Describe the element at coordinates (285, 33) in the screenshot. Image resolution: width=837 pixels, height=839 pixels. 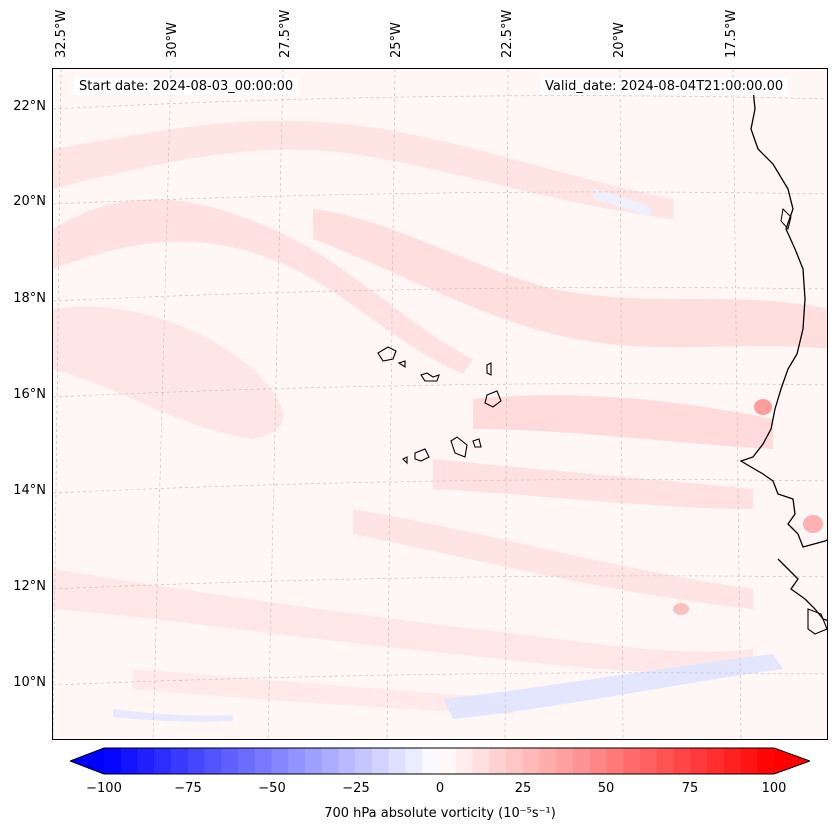
I see `lon-label-27-5w: 27.5°W` at that location.